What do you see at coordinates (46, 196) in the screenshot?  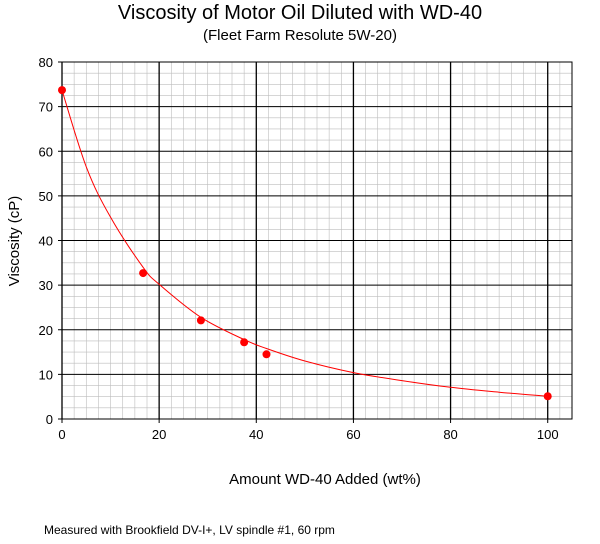 I see `y-tick-label: 50` at bounding box center [46, 196].